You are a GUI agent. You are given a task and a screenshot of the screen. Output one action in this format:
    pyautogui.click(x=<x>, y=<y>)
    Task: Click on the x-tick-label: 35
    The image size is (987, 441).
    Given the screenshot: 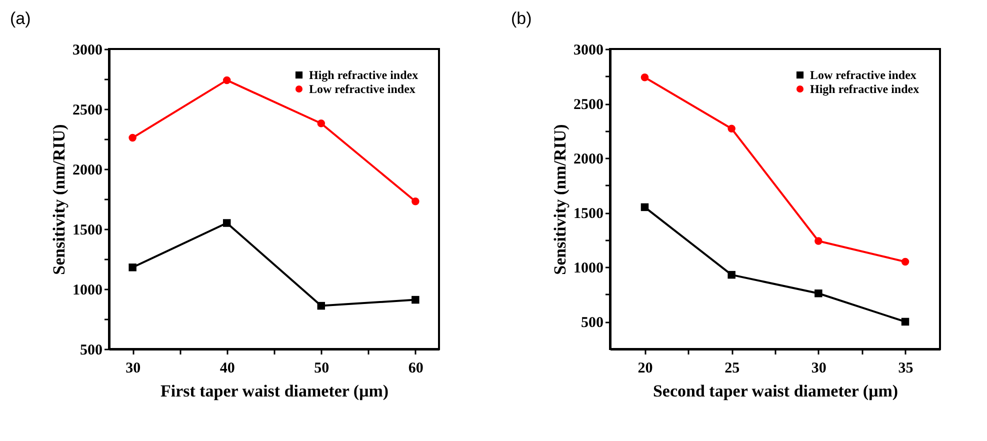 What is the action you would take?
    pyautogui.click(x=906, y=368)
    